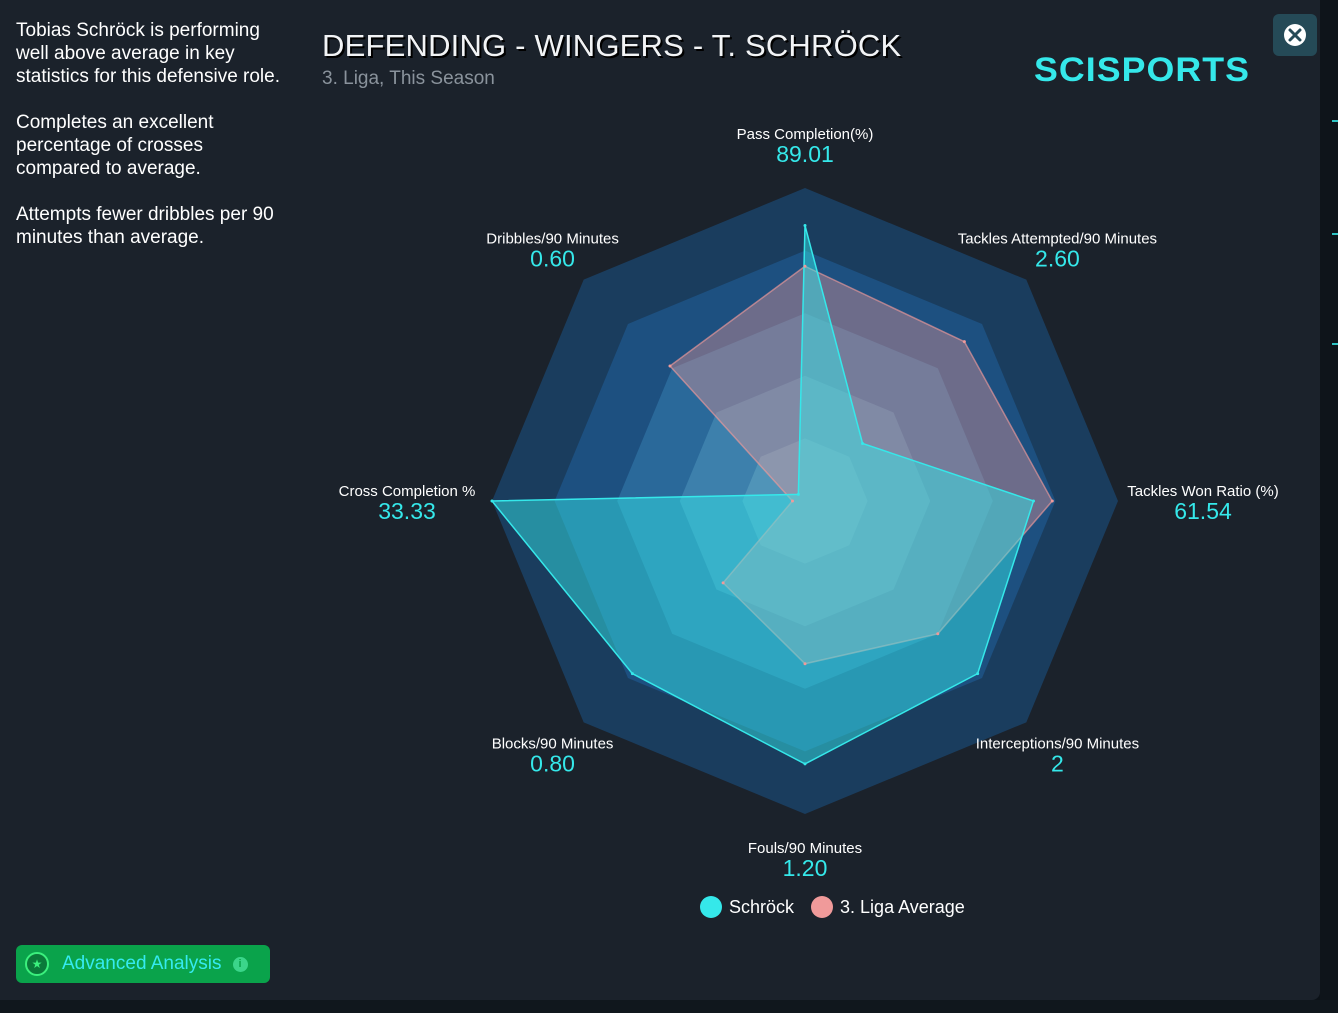 The image size is (1338, 1013). I want to click on legend-label-average: 3. Liga Average, so click(902, 906).